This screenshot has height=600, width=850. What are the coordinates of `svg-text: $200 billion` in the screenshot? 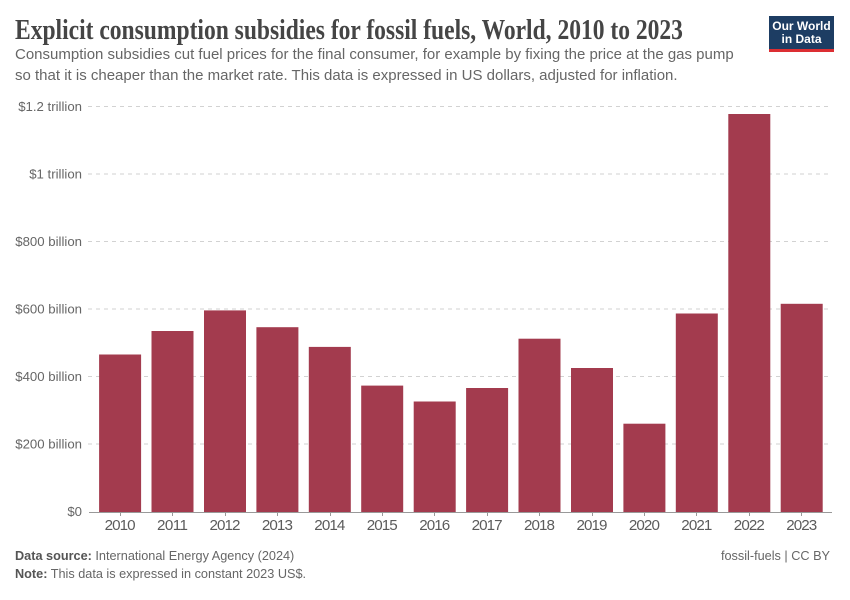 It's located at (48, 444).